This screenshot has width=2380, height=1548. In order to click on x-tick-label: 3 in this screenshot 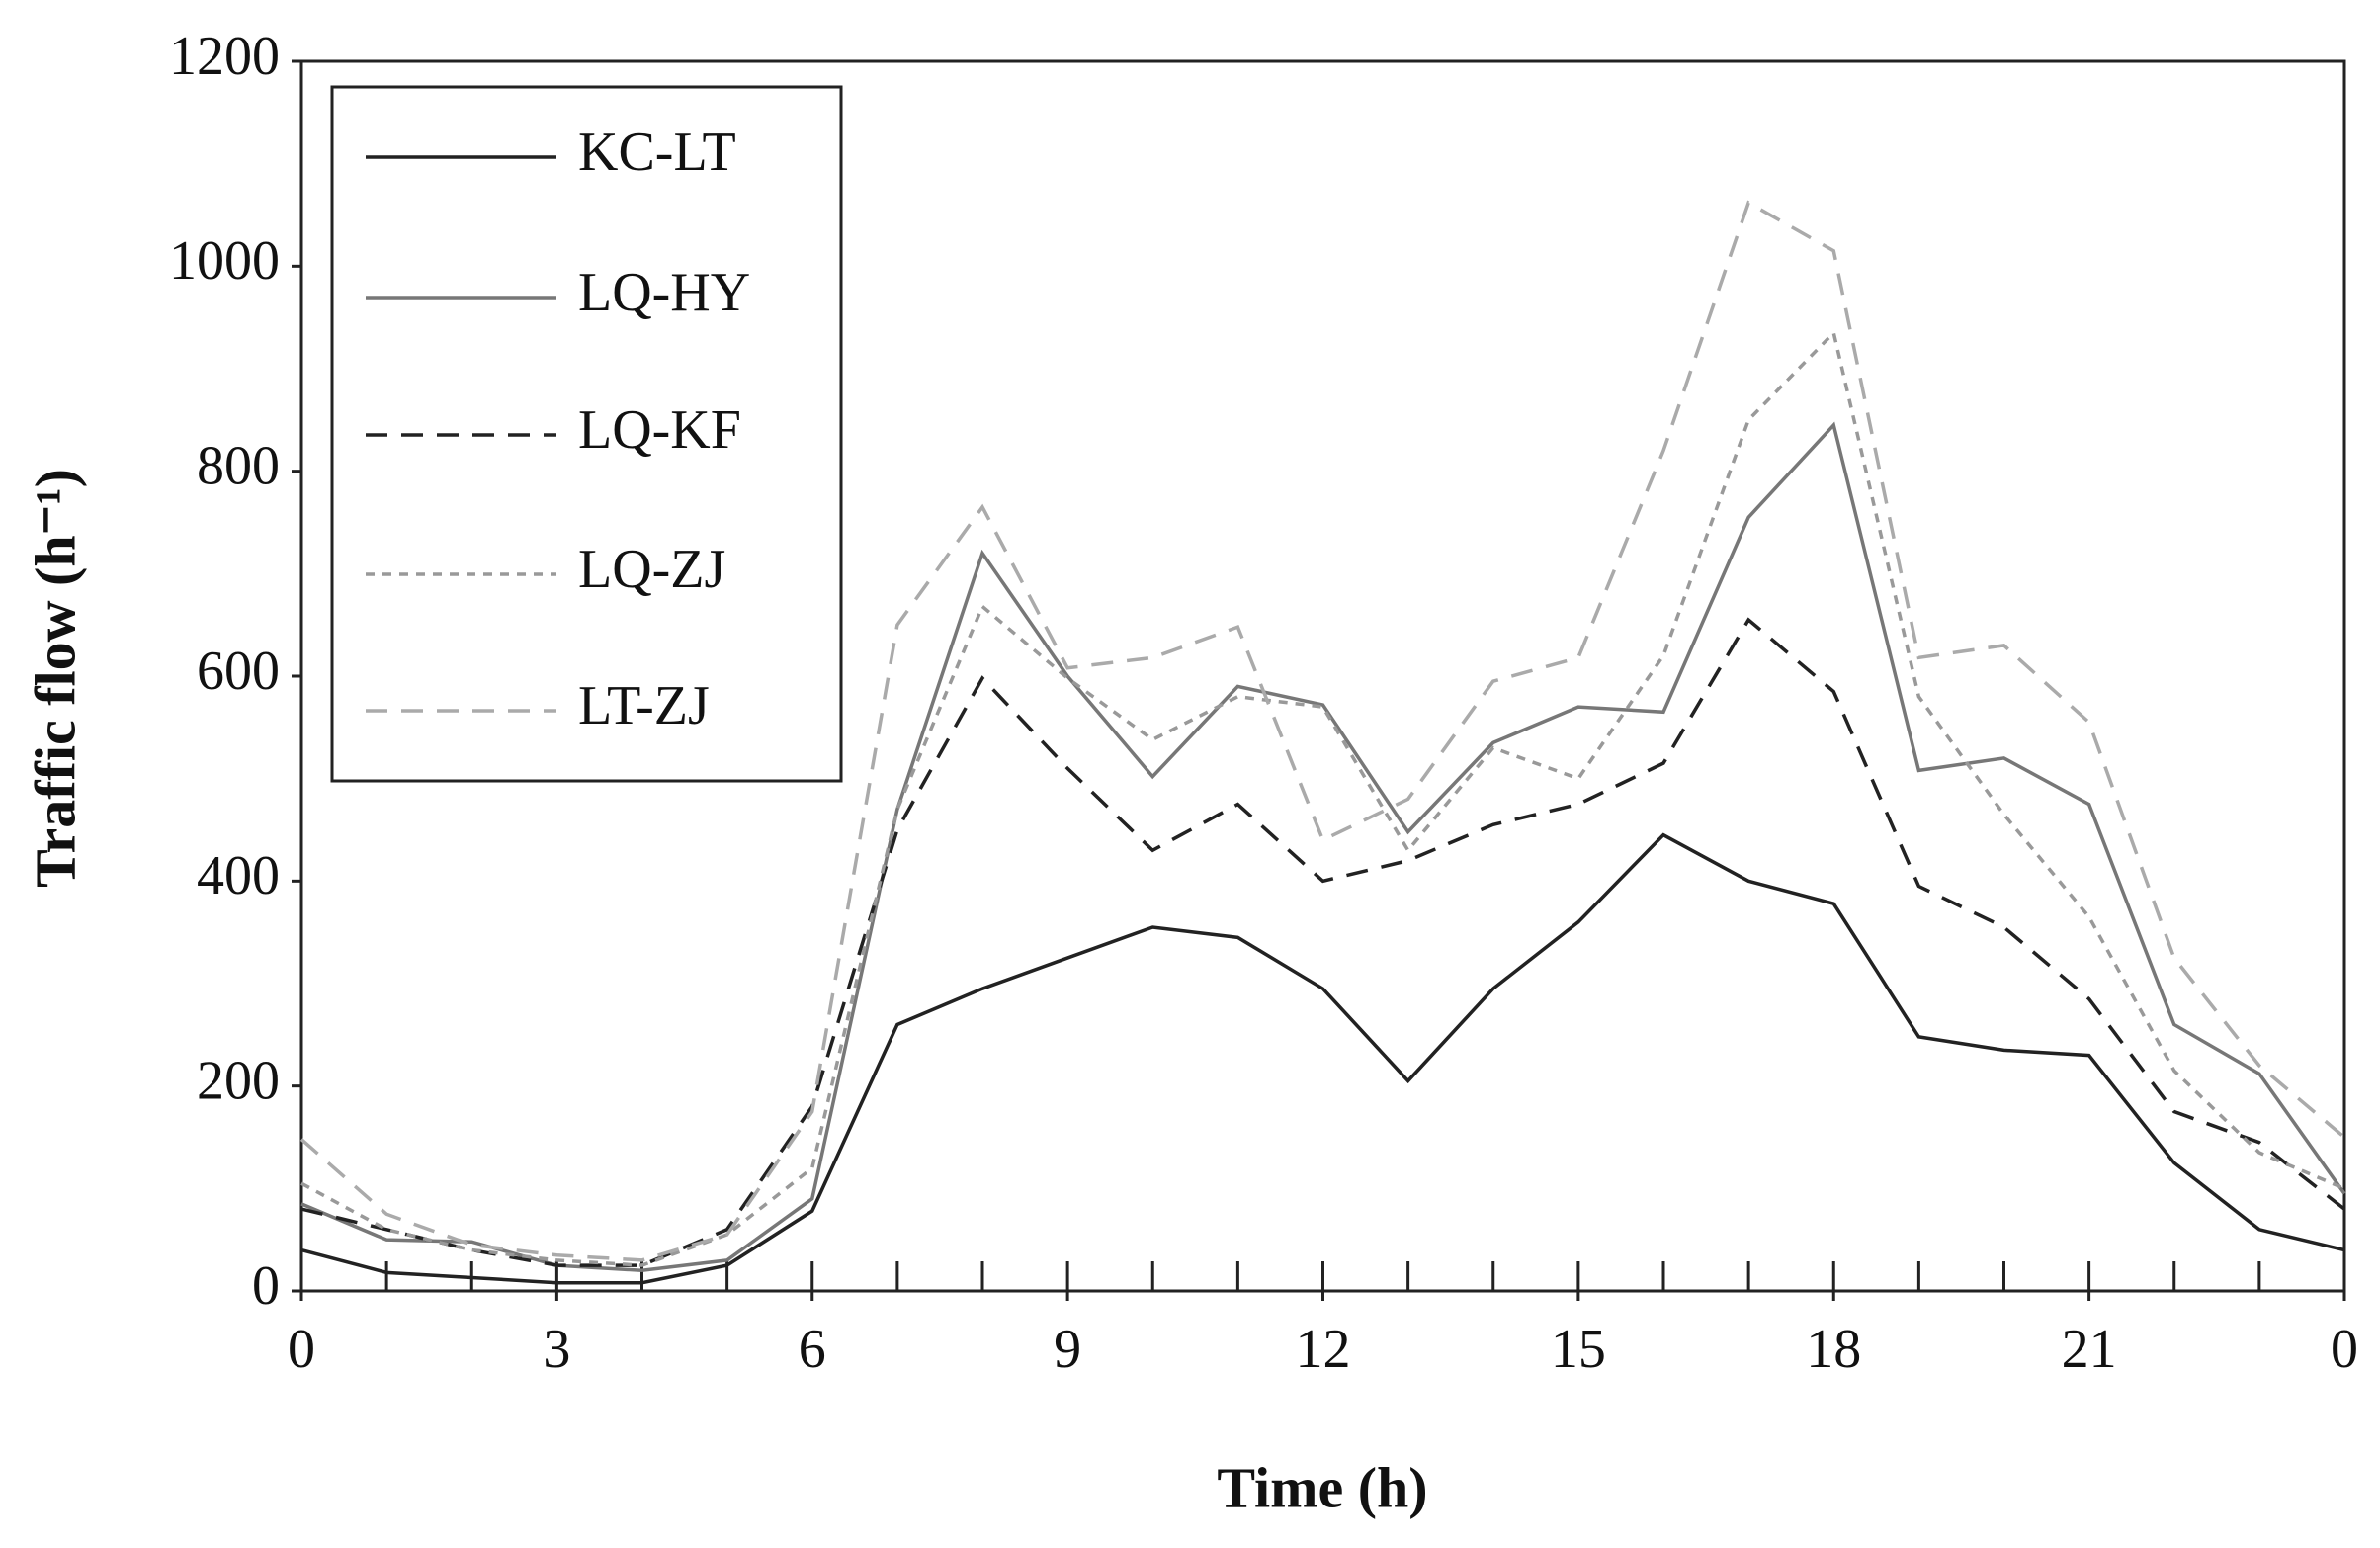, I will do `click(556, 1350)`.